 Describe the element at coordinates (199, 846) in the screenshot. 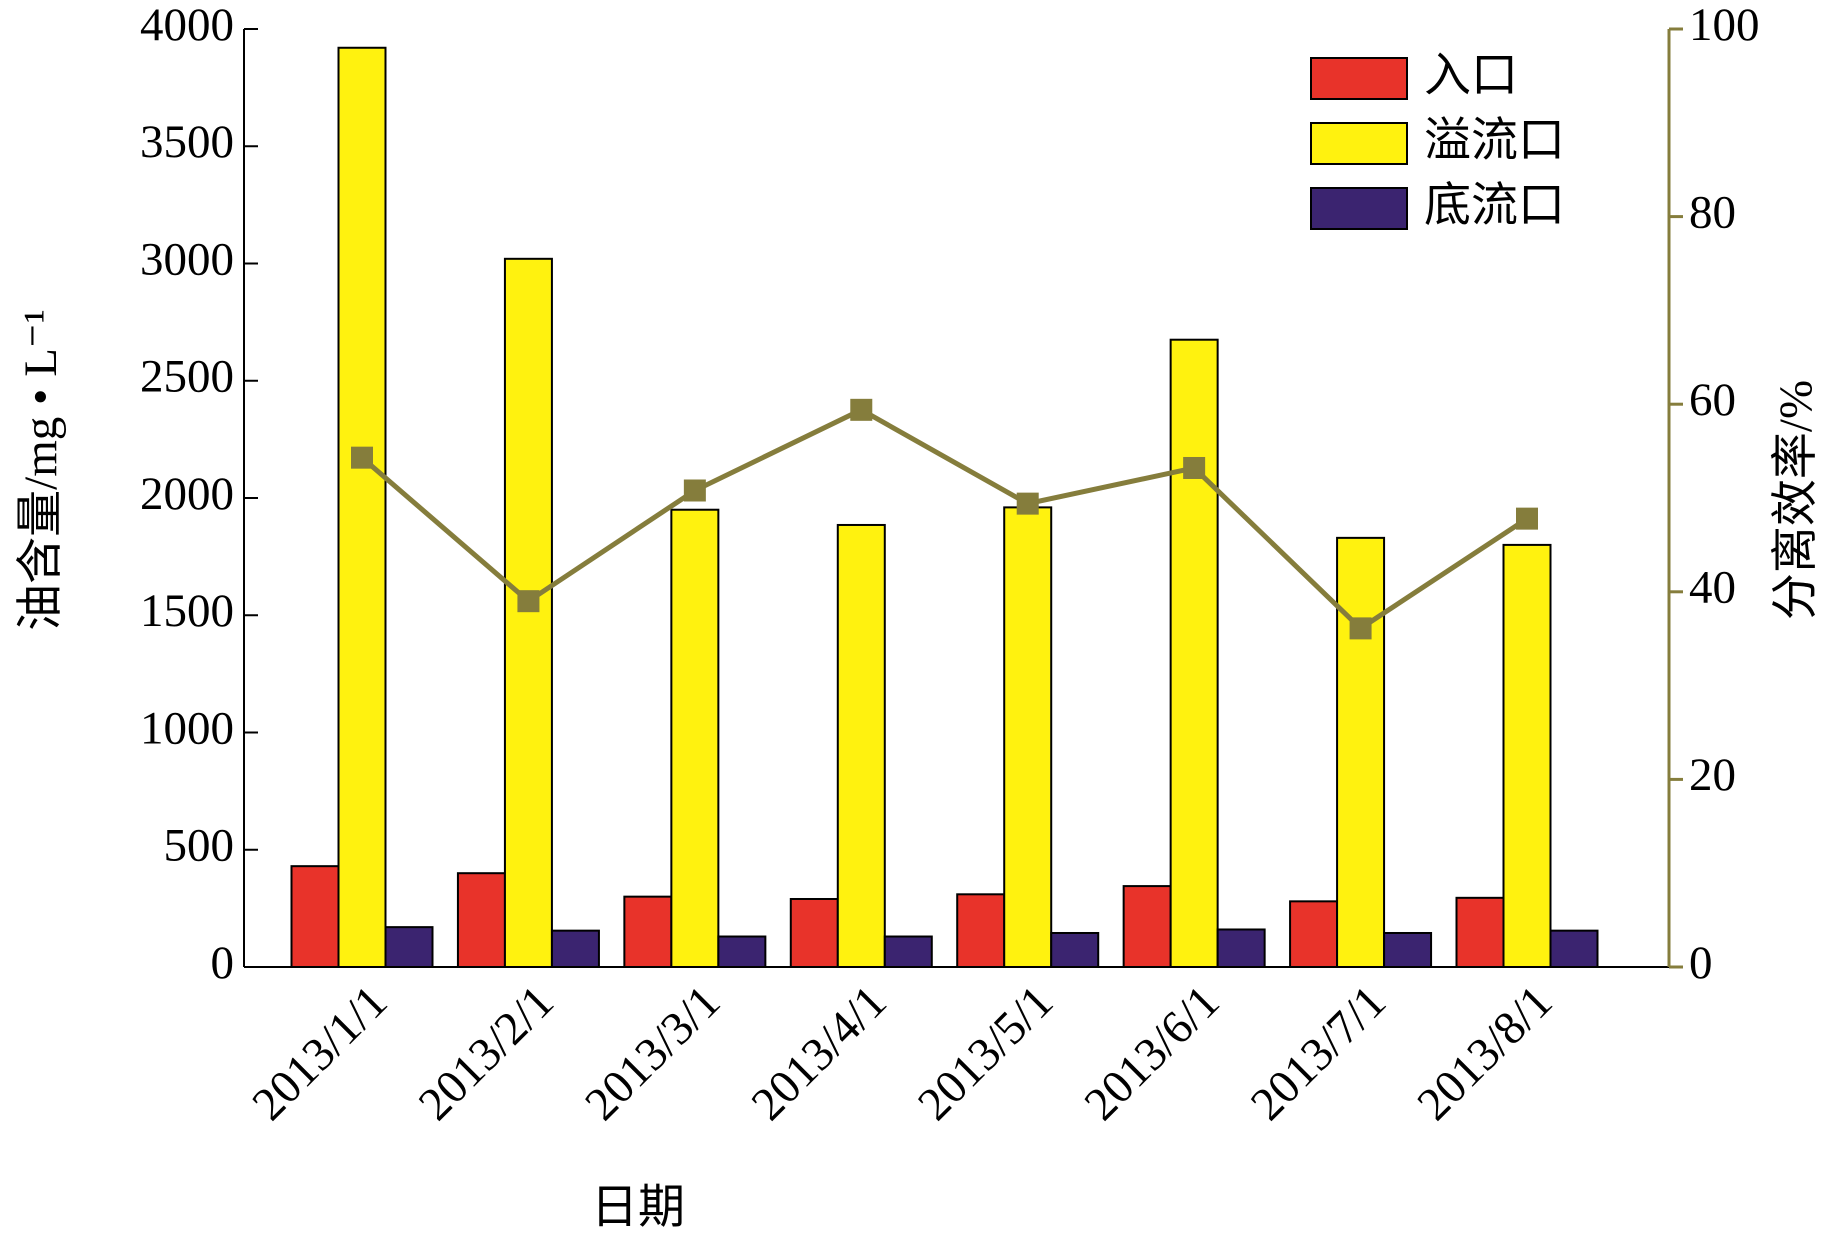

I see `y-tick-label: 500` at that location.